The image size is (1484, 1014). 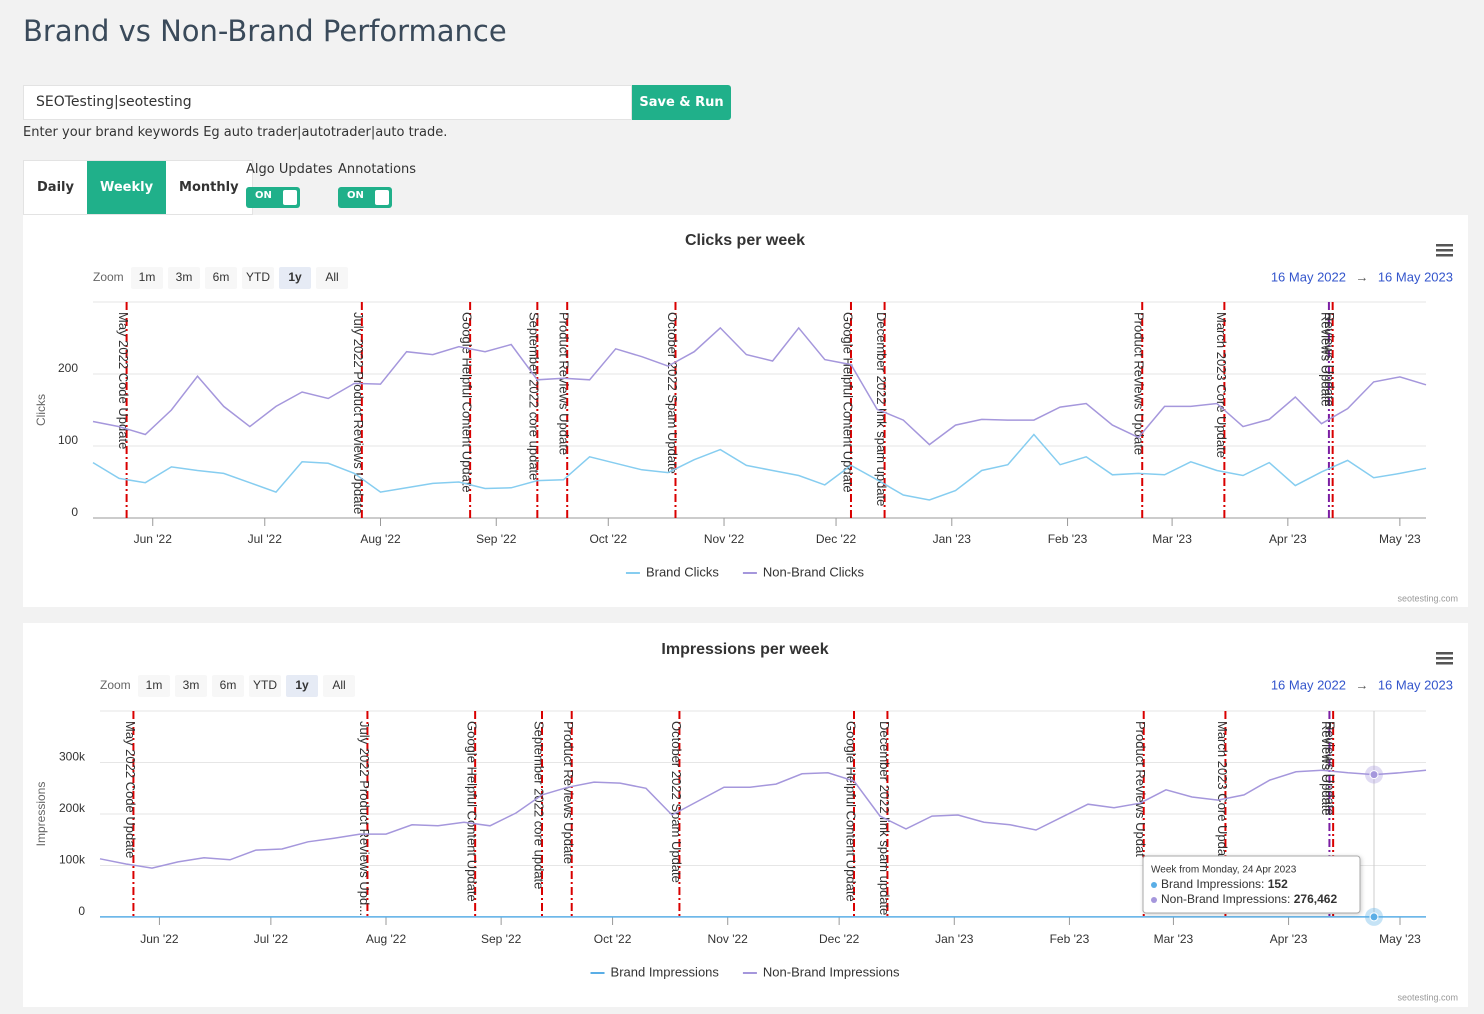 I want to click on algo-update-label: May 2022 Code Update, so click(x=130, y=789).